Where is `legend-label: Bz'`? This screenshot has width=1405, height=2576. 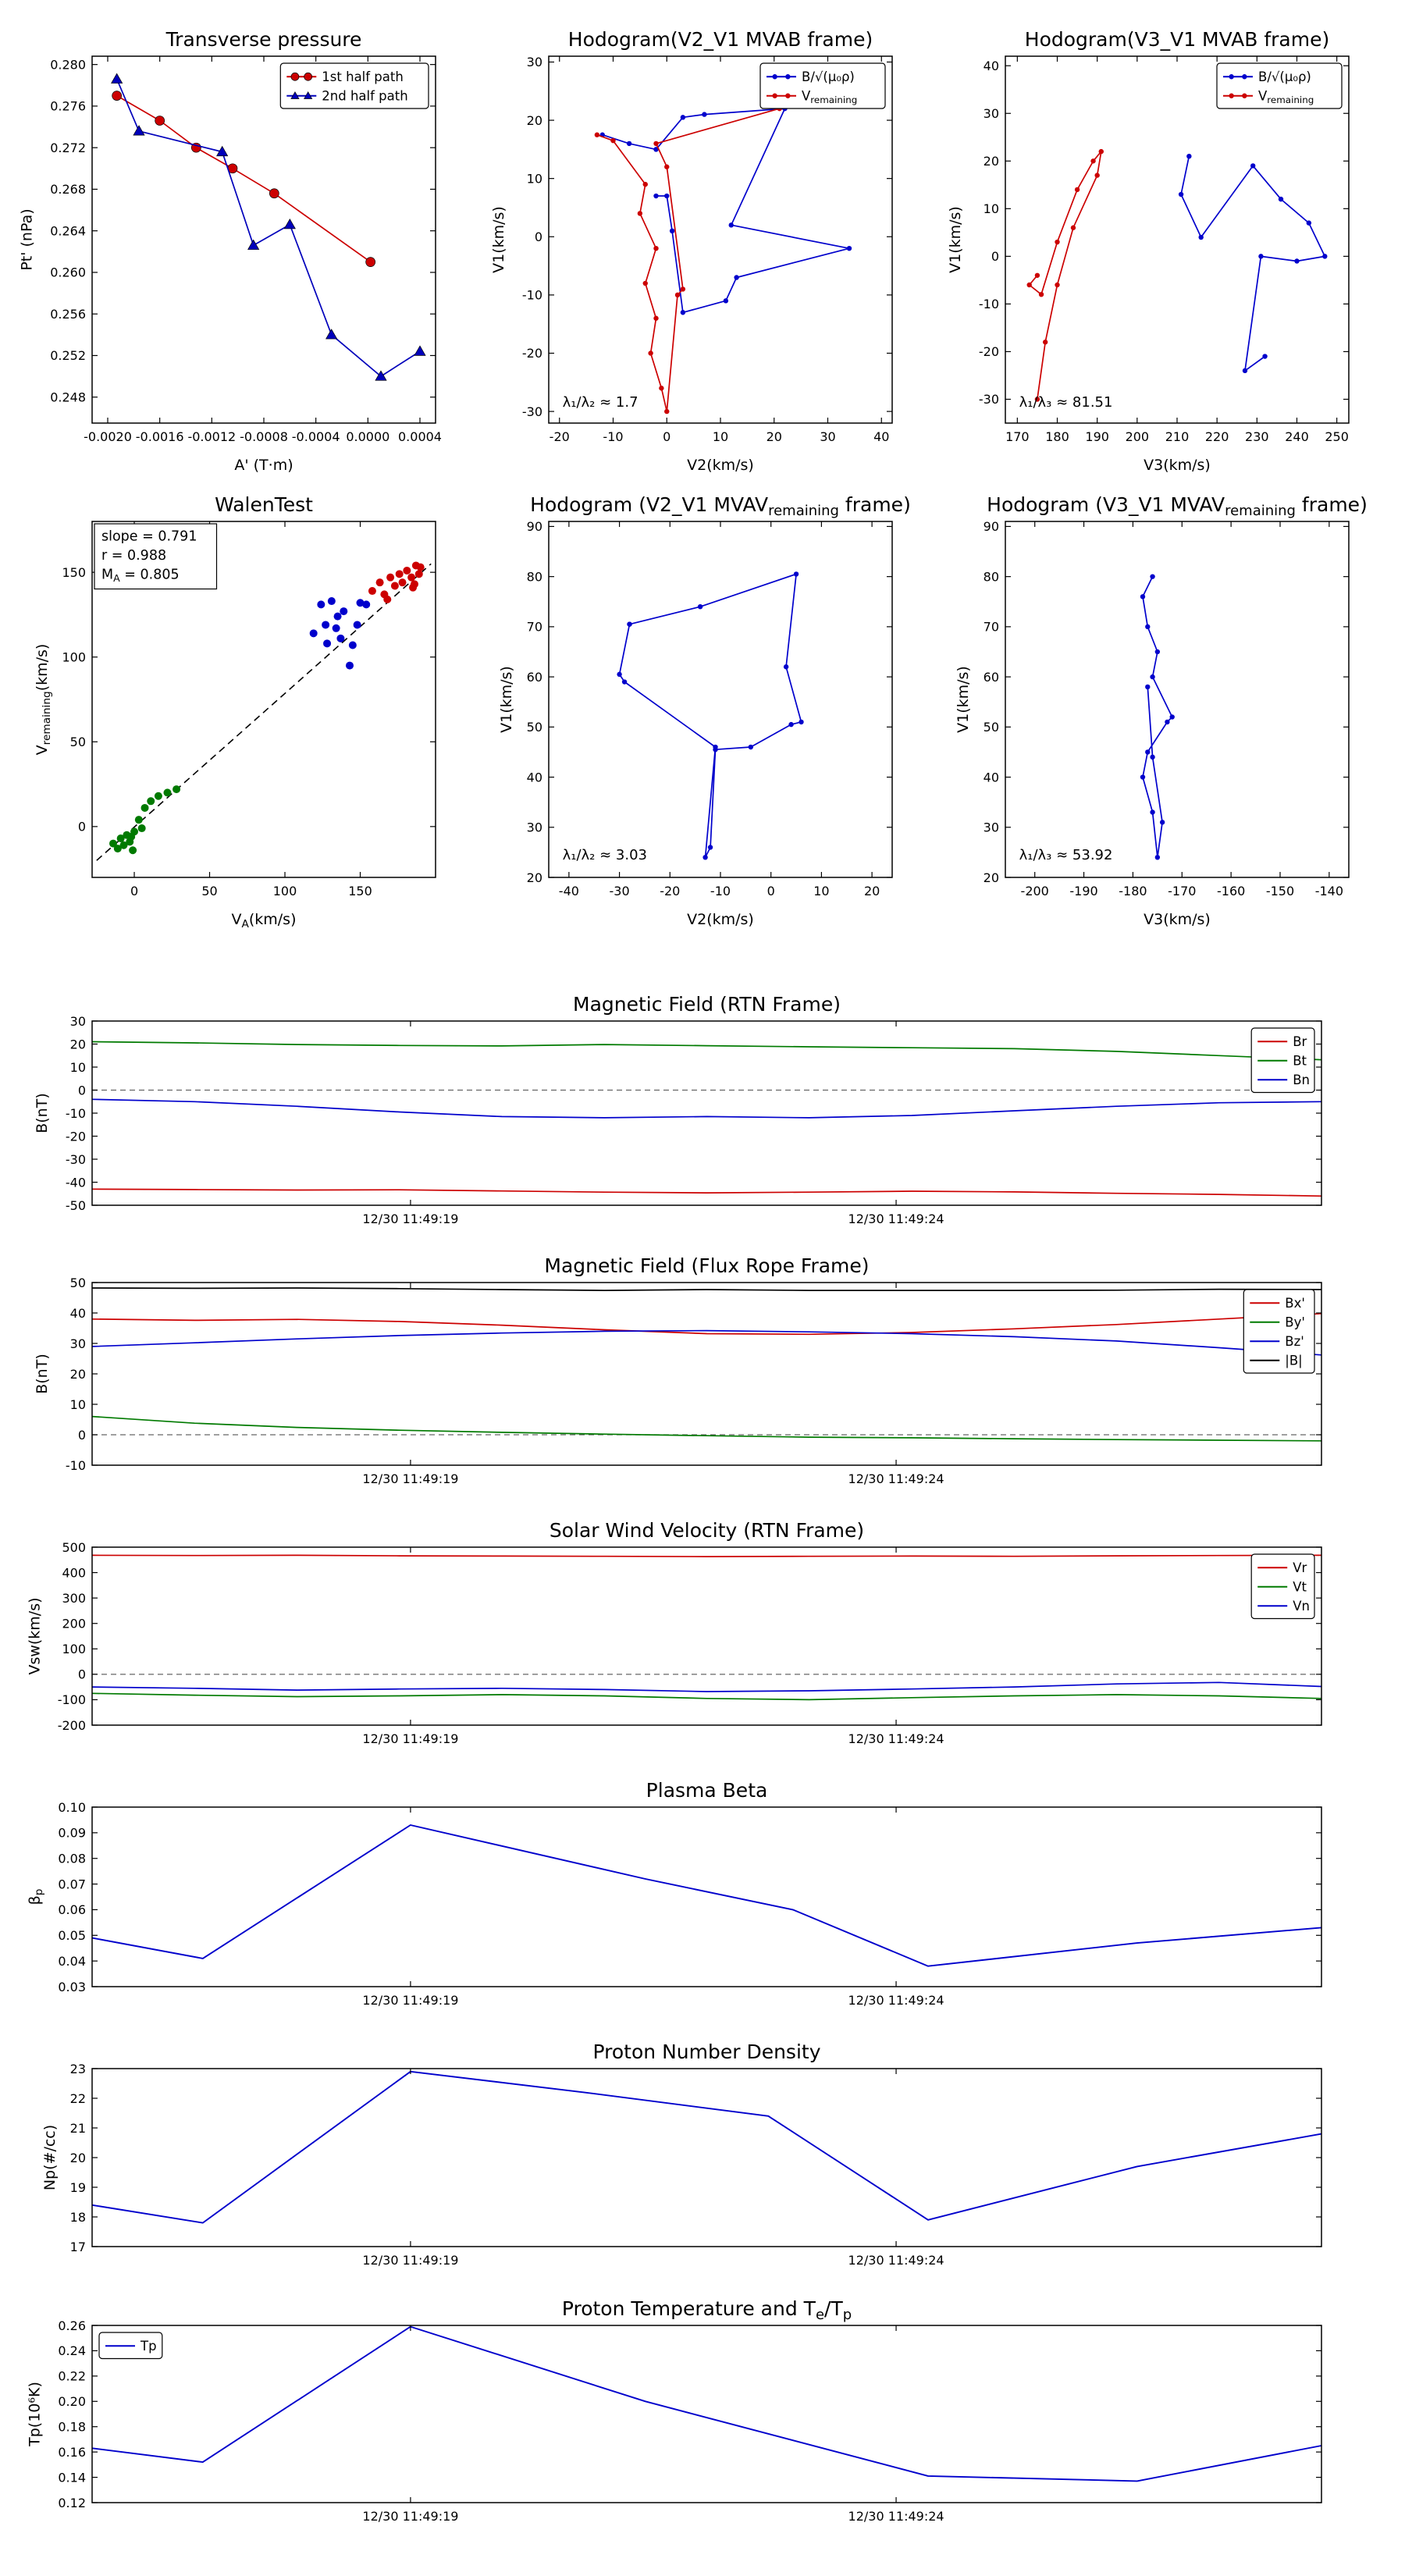
legend-label: Bz' is located at coordinates (1294, 1341).